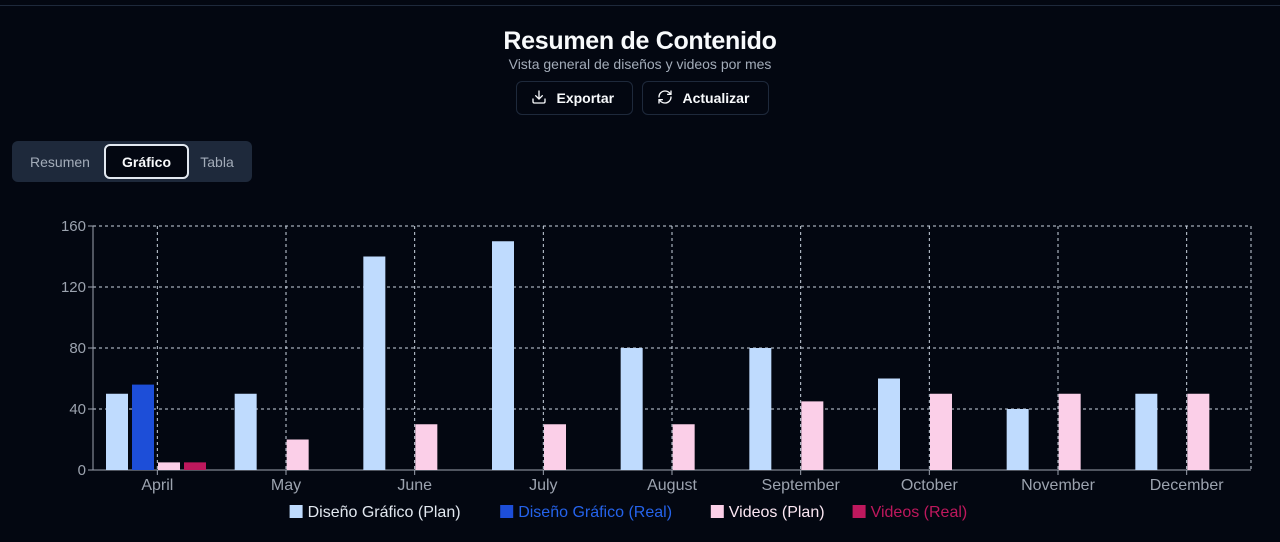 The image size is (1280, 542). Describe the element at coordinates (157, 485) in the screenshot. I see `x-tick-label: April` at that location.